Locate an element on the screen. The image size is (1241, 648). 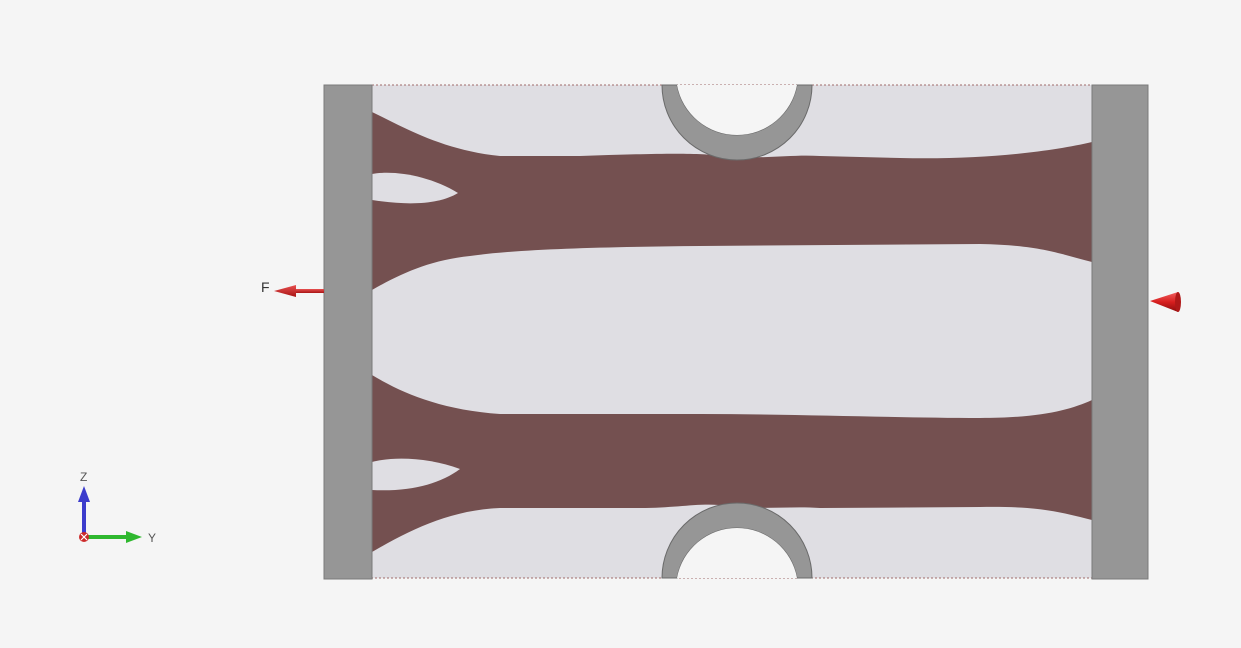
y-axis-label: Y is located at coordinates (152, 538).